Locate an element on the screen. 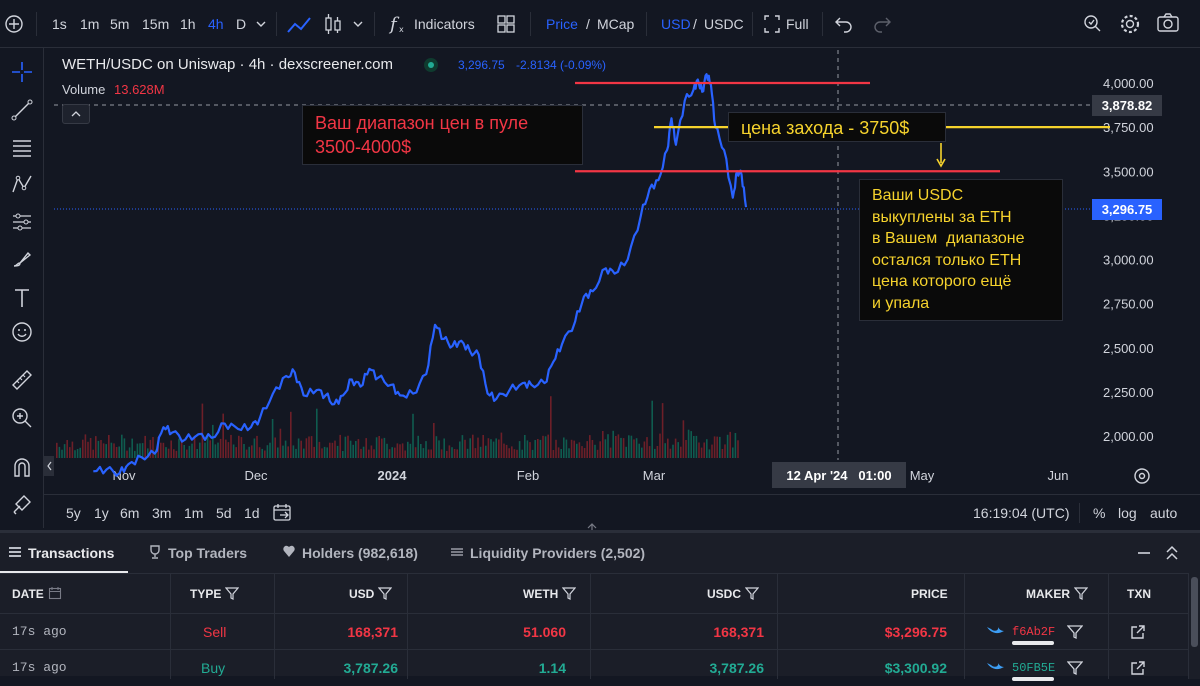  candles-icon is located at coordinates (334, 24).